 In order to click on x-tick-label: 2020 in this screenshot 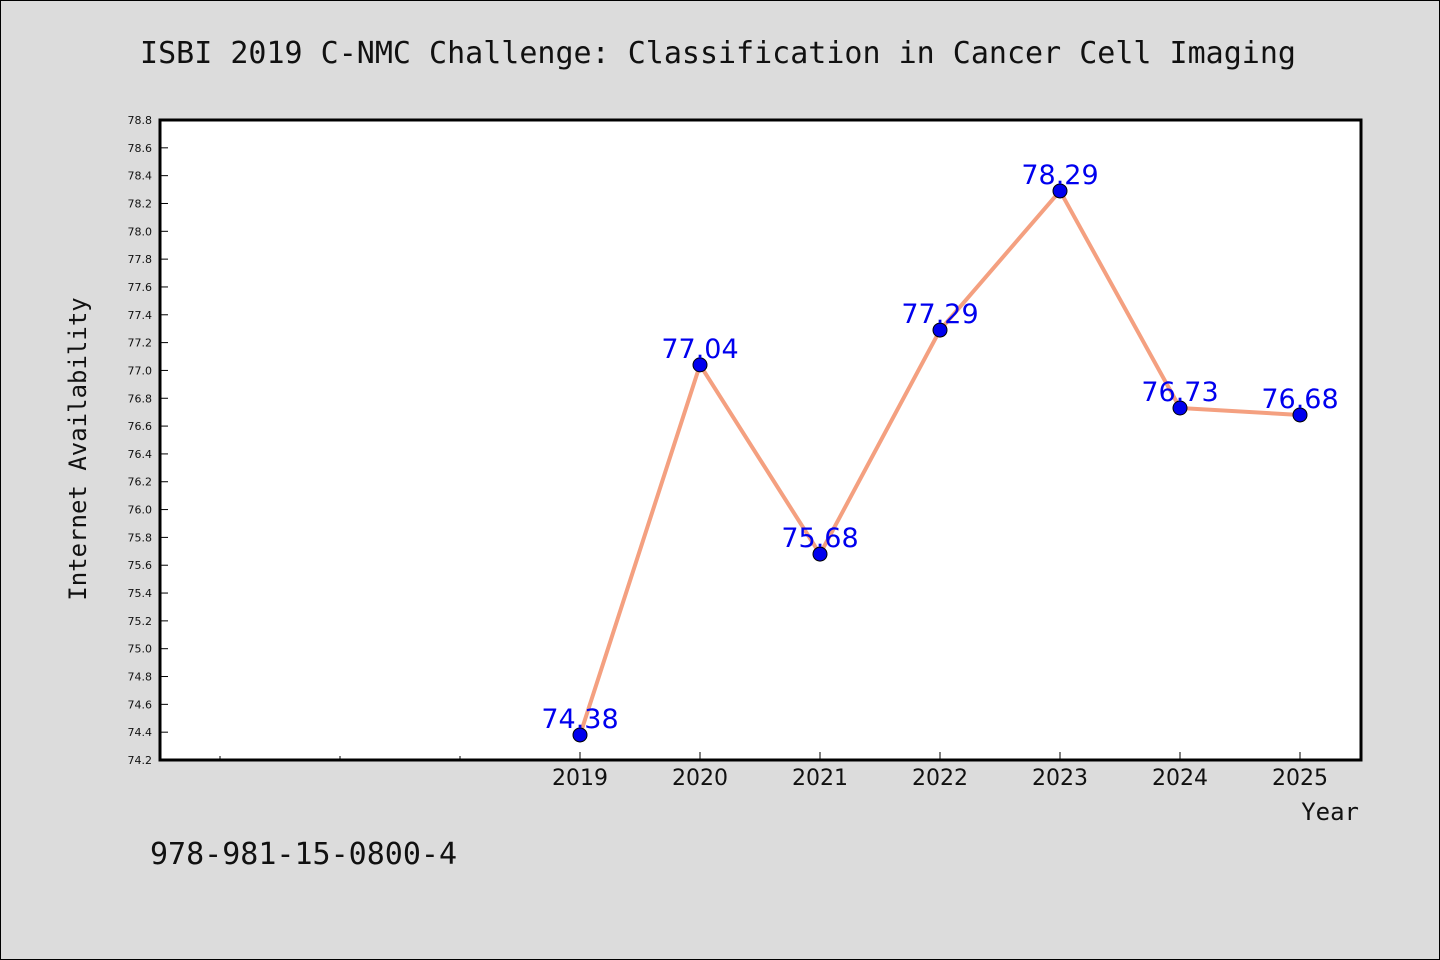, I will do `click(700, 778)`.